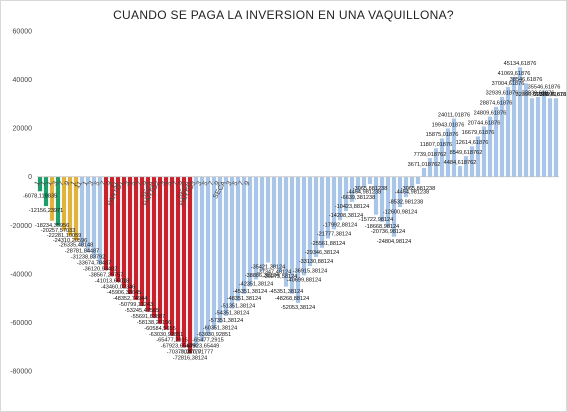  I want to click on data-label: -48351,38124, so click(244, 299).